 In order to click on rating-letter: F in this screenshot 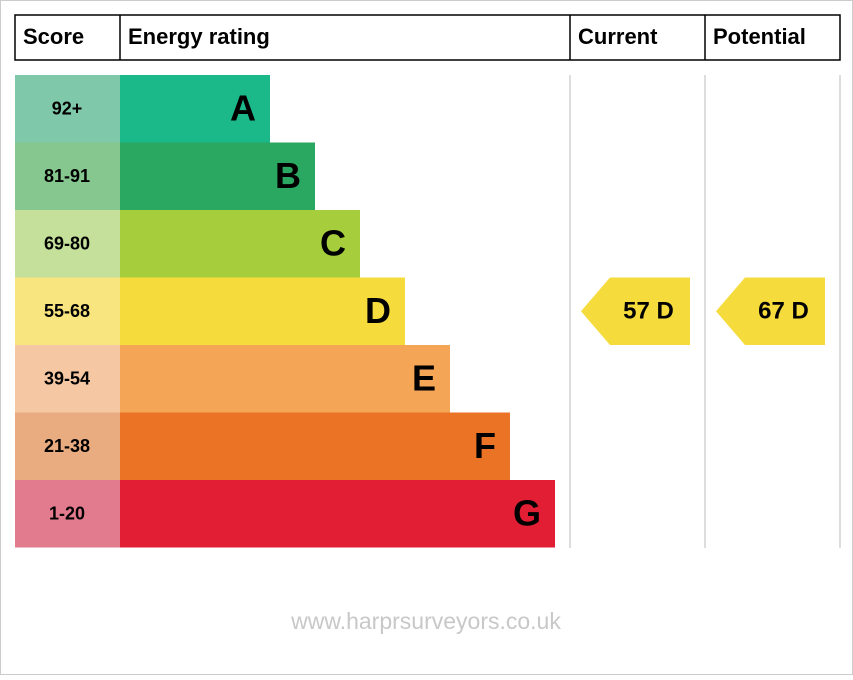, I will do `click(485, 445)`.